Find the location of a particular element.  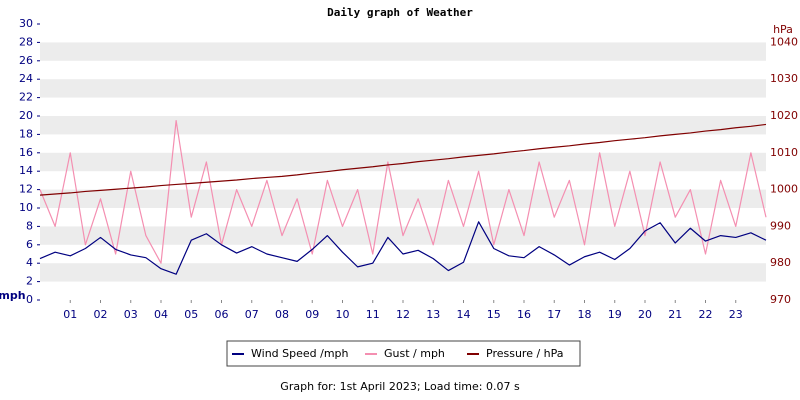

y2-tick-label: 970 is located at coordinates (780, 299).